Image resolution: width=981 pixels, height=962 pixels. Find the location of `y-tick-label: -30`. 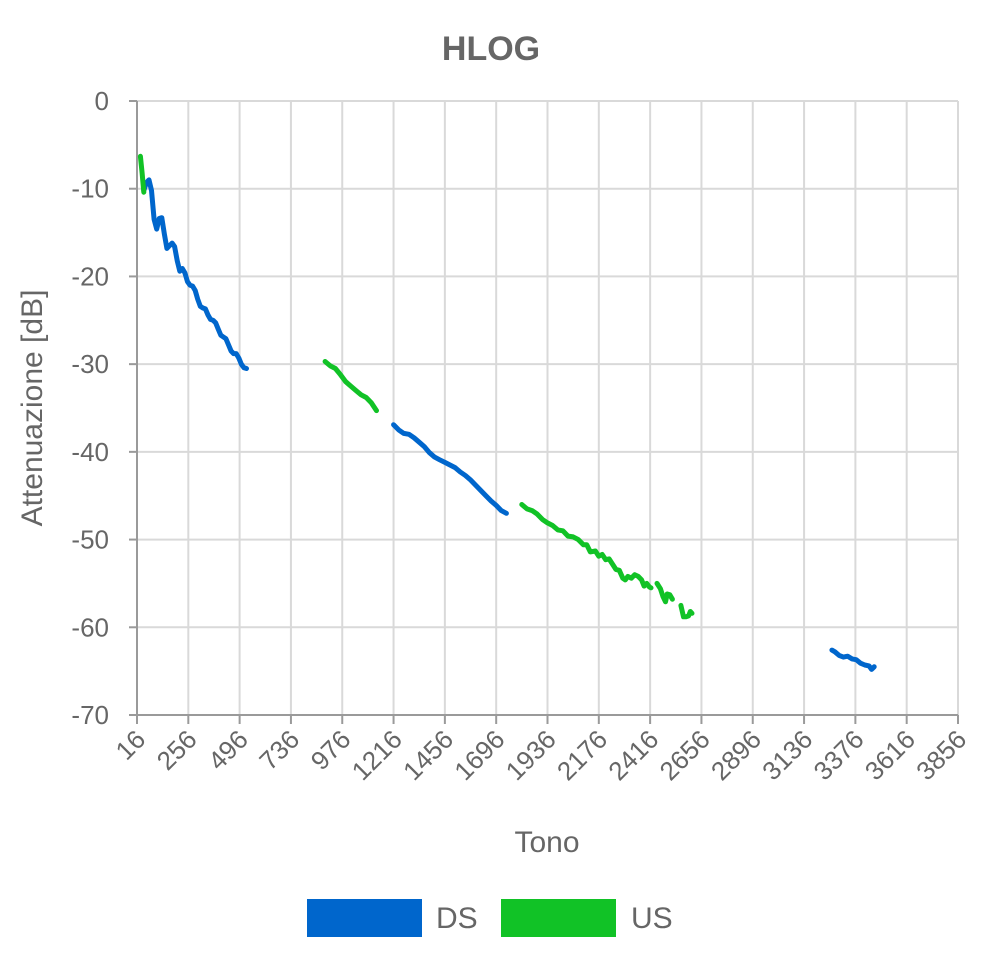

y-tick-label: -30 is located at coordinates (90, 364).